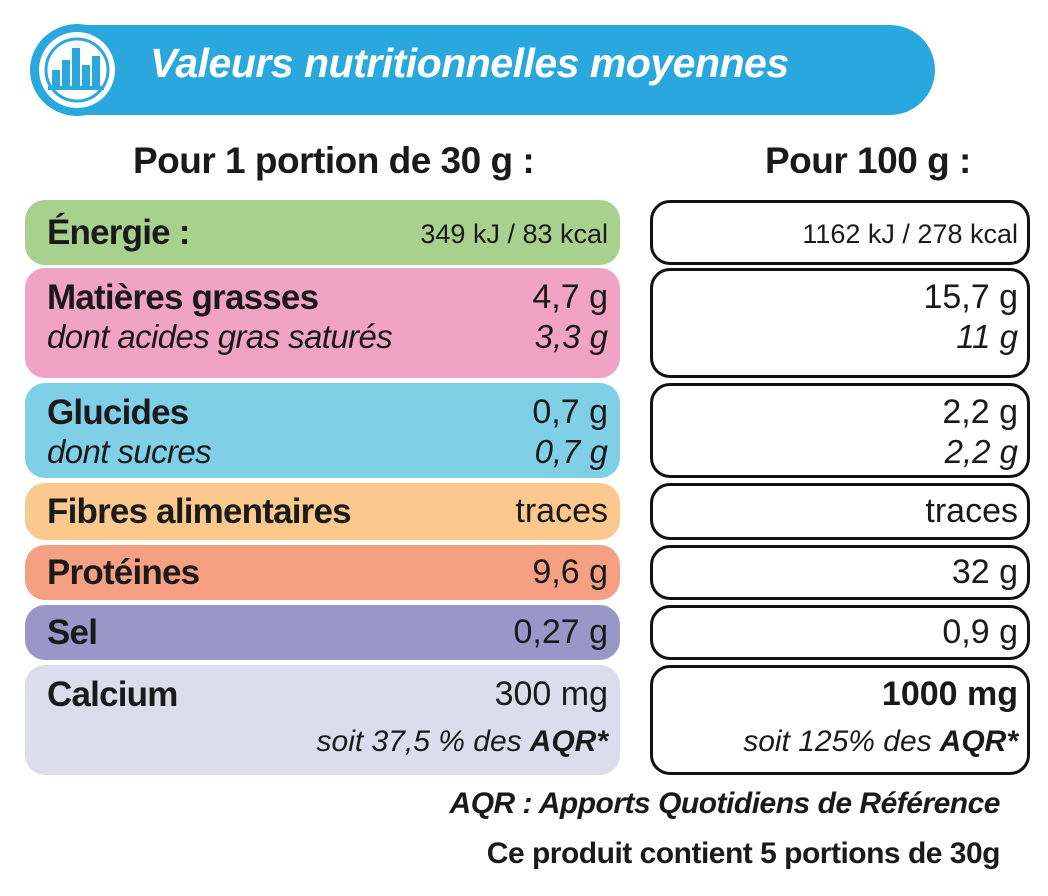  I want to click on value-per-portion: 4,7 g, so click(570, 297).